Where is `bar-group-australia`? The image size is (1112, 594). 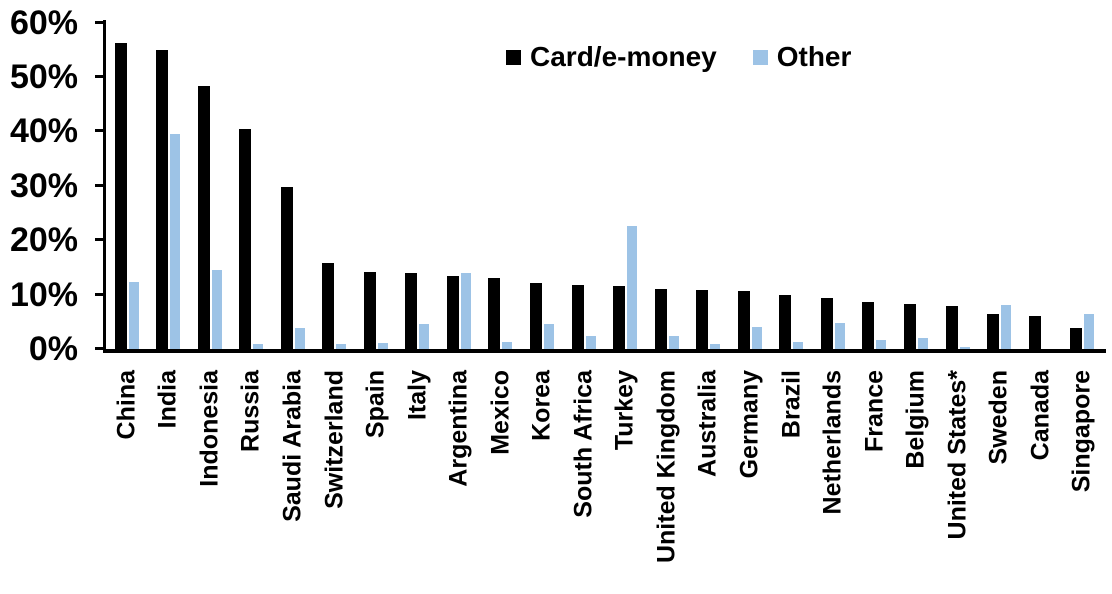 bar-group-australia is located at coordinates (709, 184).